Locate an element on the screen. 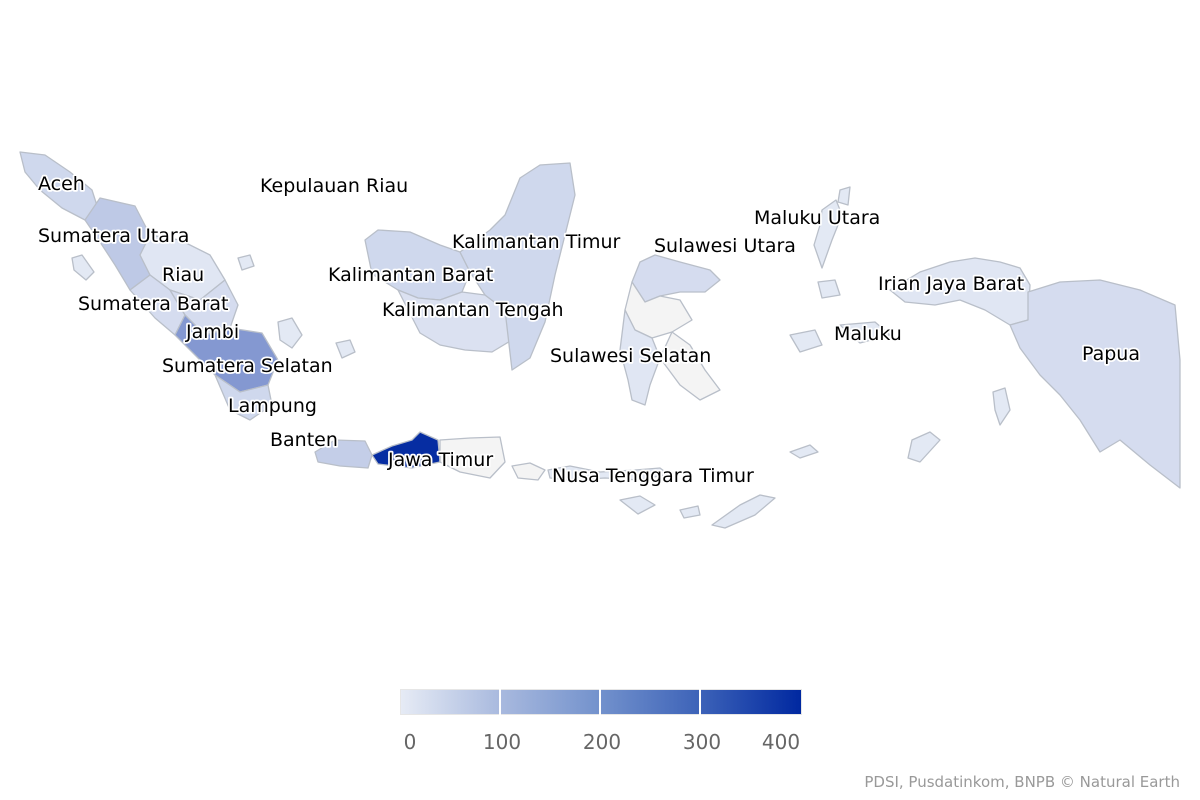 The image size is (1200, 800). map-label-papua: Papua is located at coordinates (1111, 354).